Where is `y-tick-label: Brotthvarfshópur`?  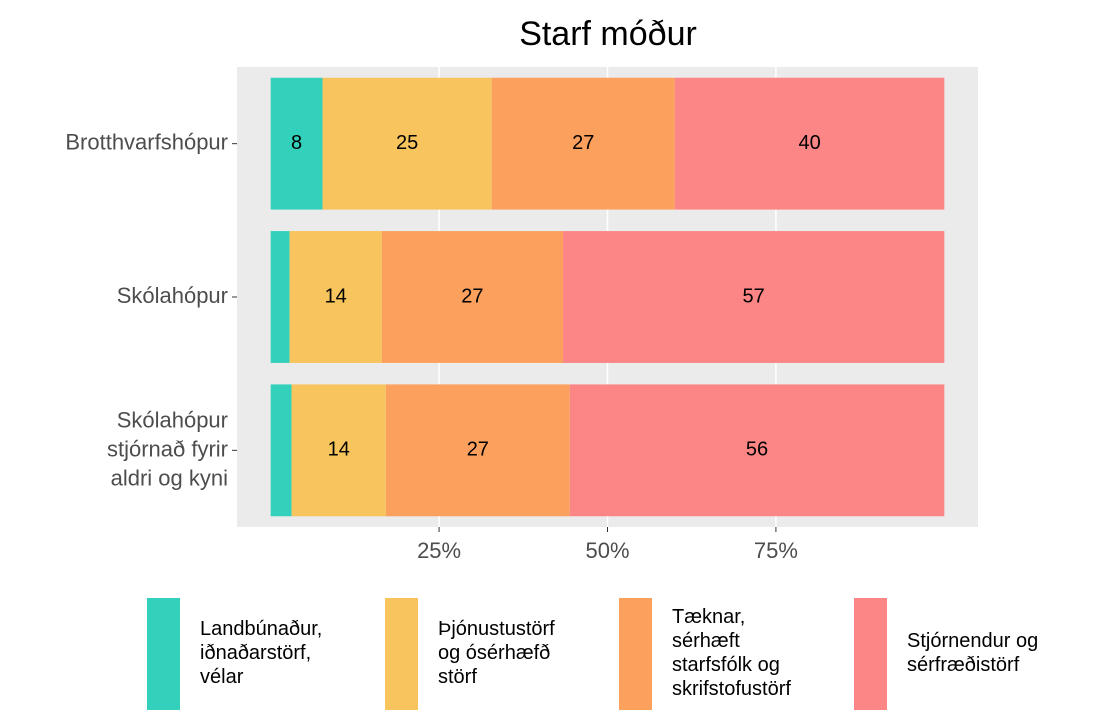
y-tick-label: Brotthvarfshópur is located at coordinates (146, 141).